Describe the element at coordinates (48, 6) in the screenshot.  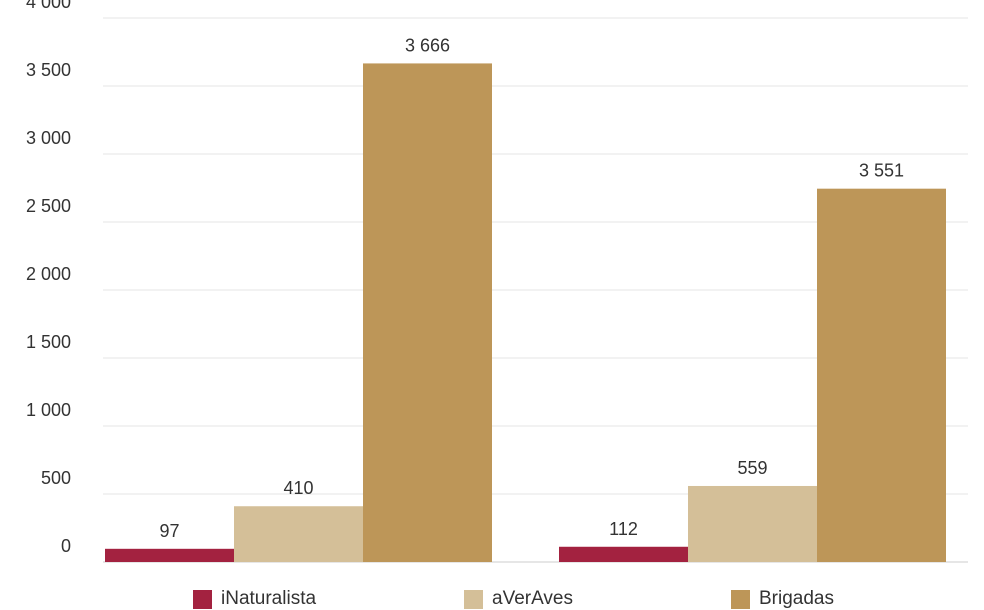
I see `y-tick-label: 4 000` at that location.